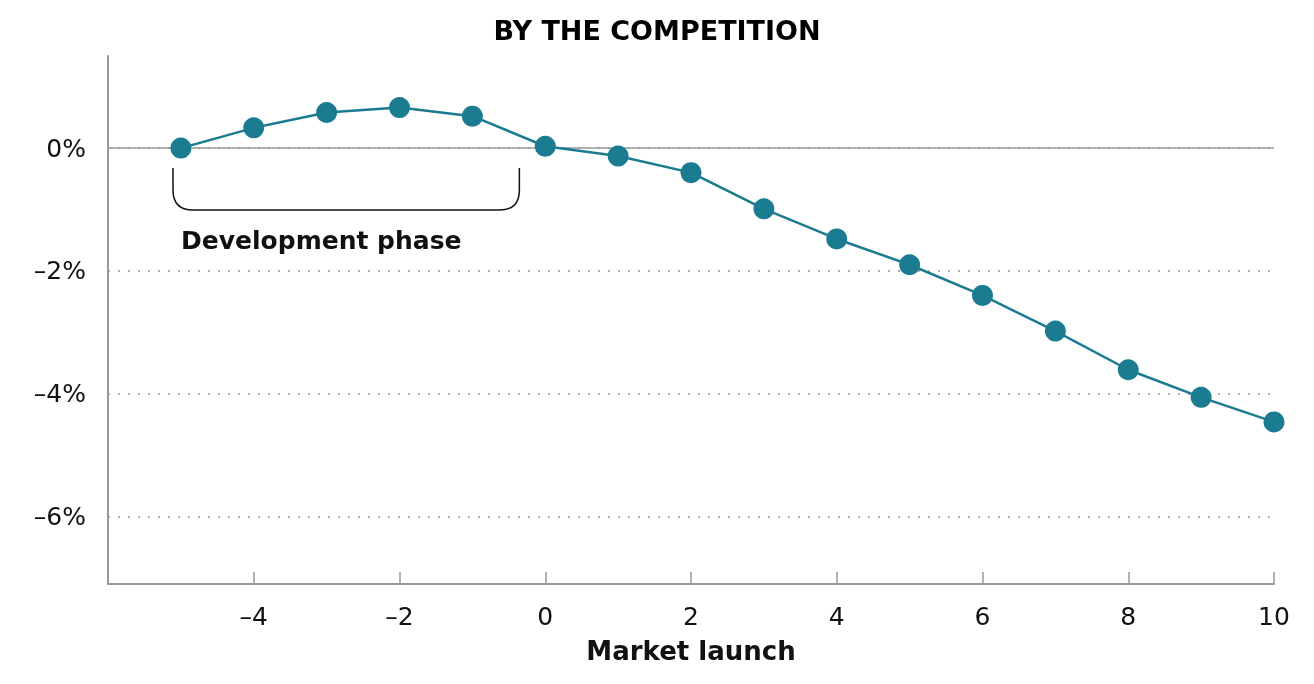  I want to click on x-axis-title: Market launch, so click(691, 651).